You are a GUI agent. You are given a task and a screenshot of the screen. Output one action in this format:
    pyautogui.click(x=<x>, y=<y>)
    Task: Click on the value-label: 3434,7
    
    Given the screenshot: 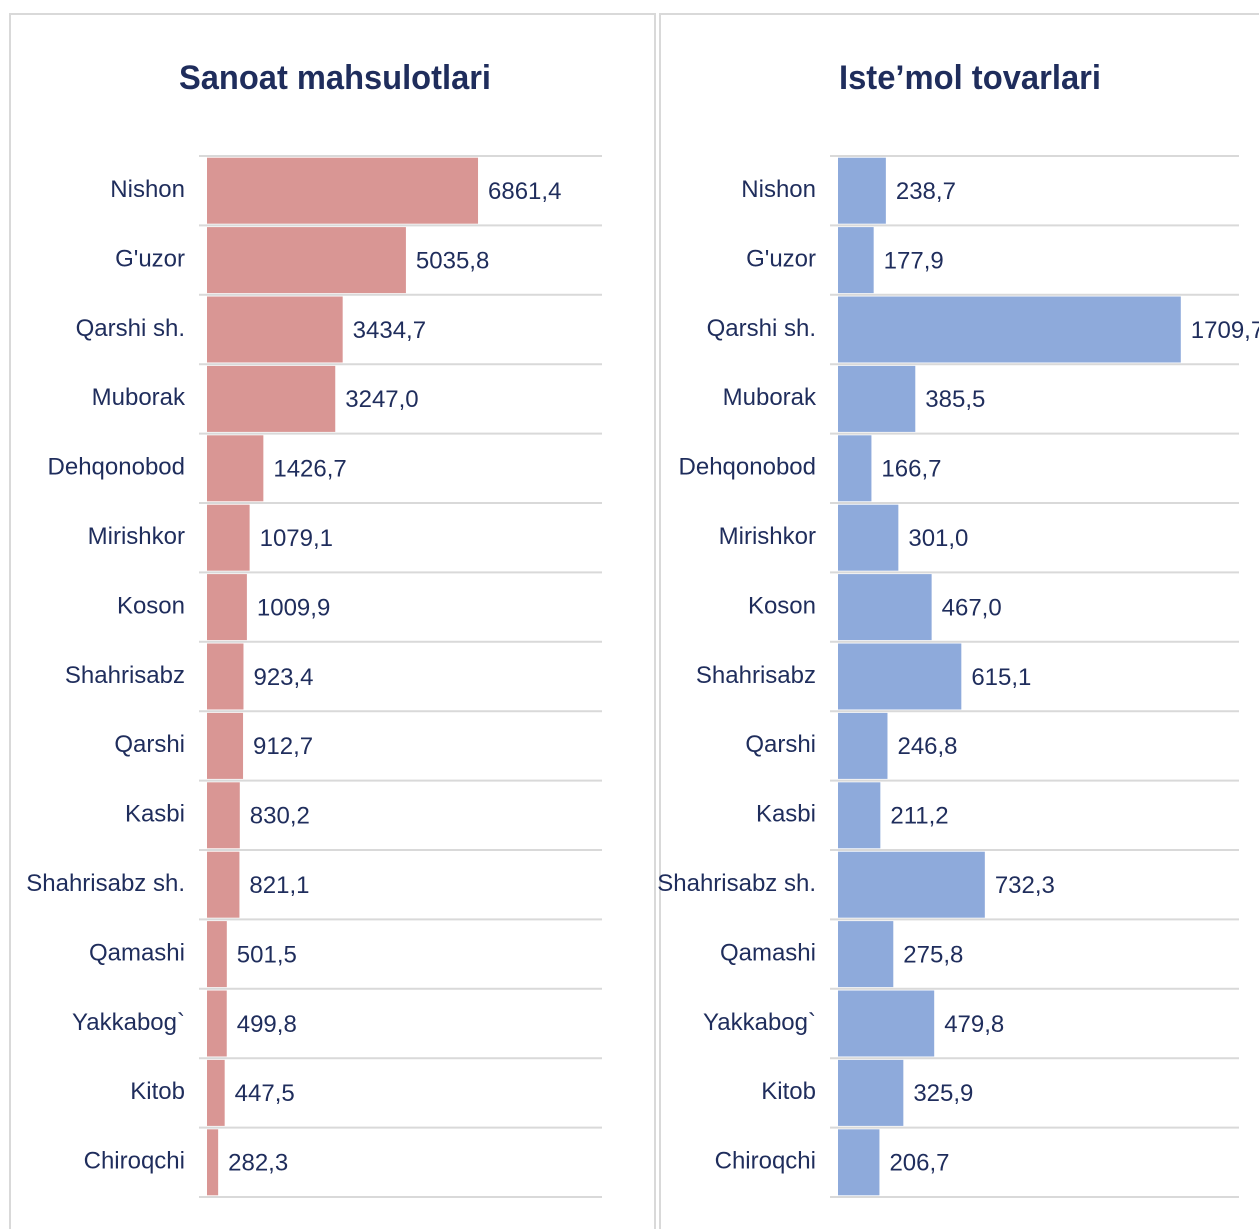 What is the action you would take?
    pyautogui.click(x=389, y=330)
    